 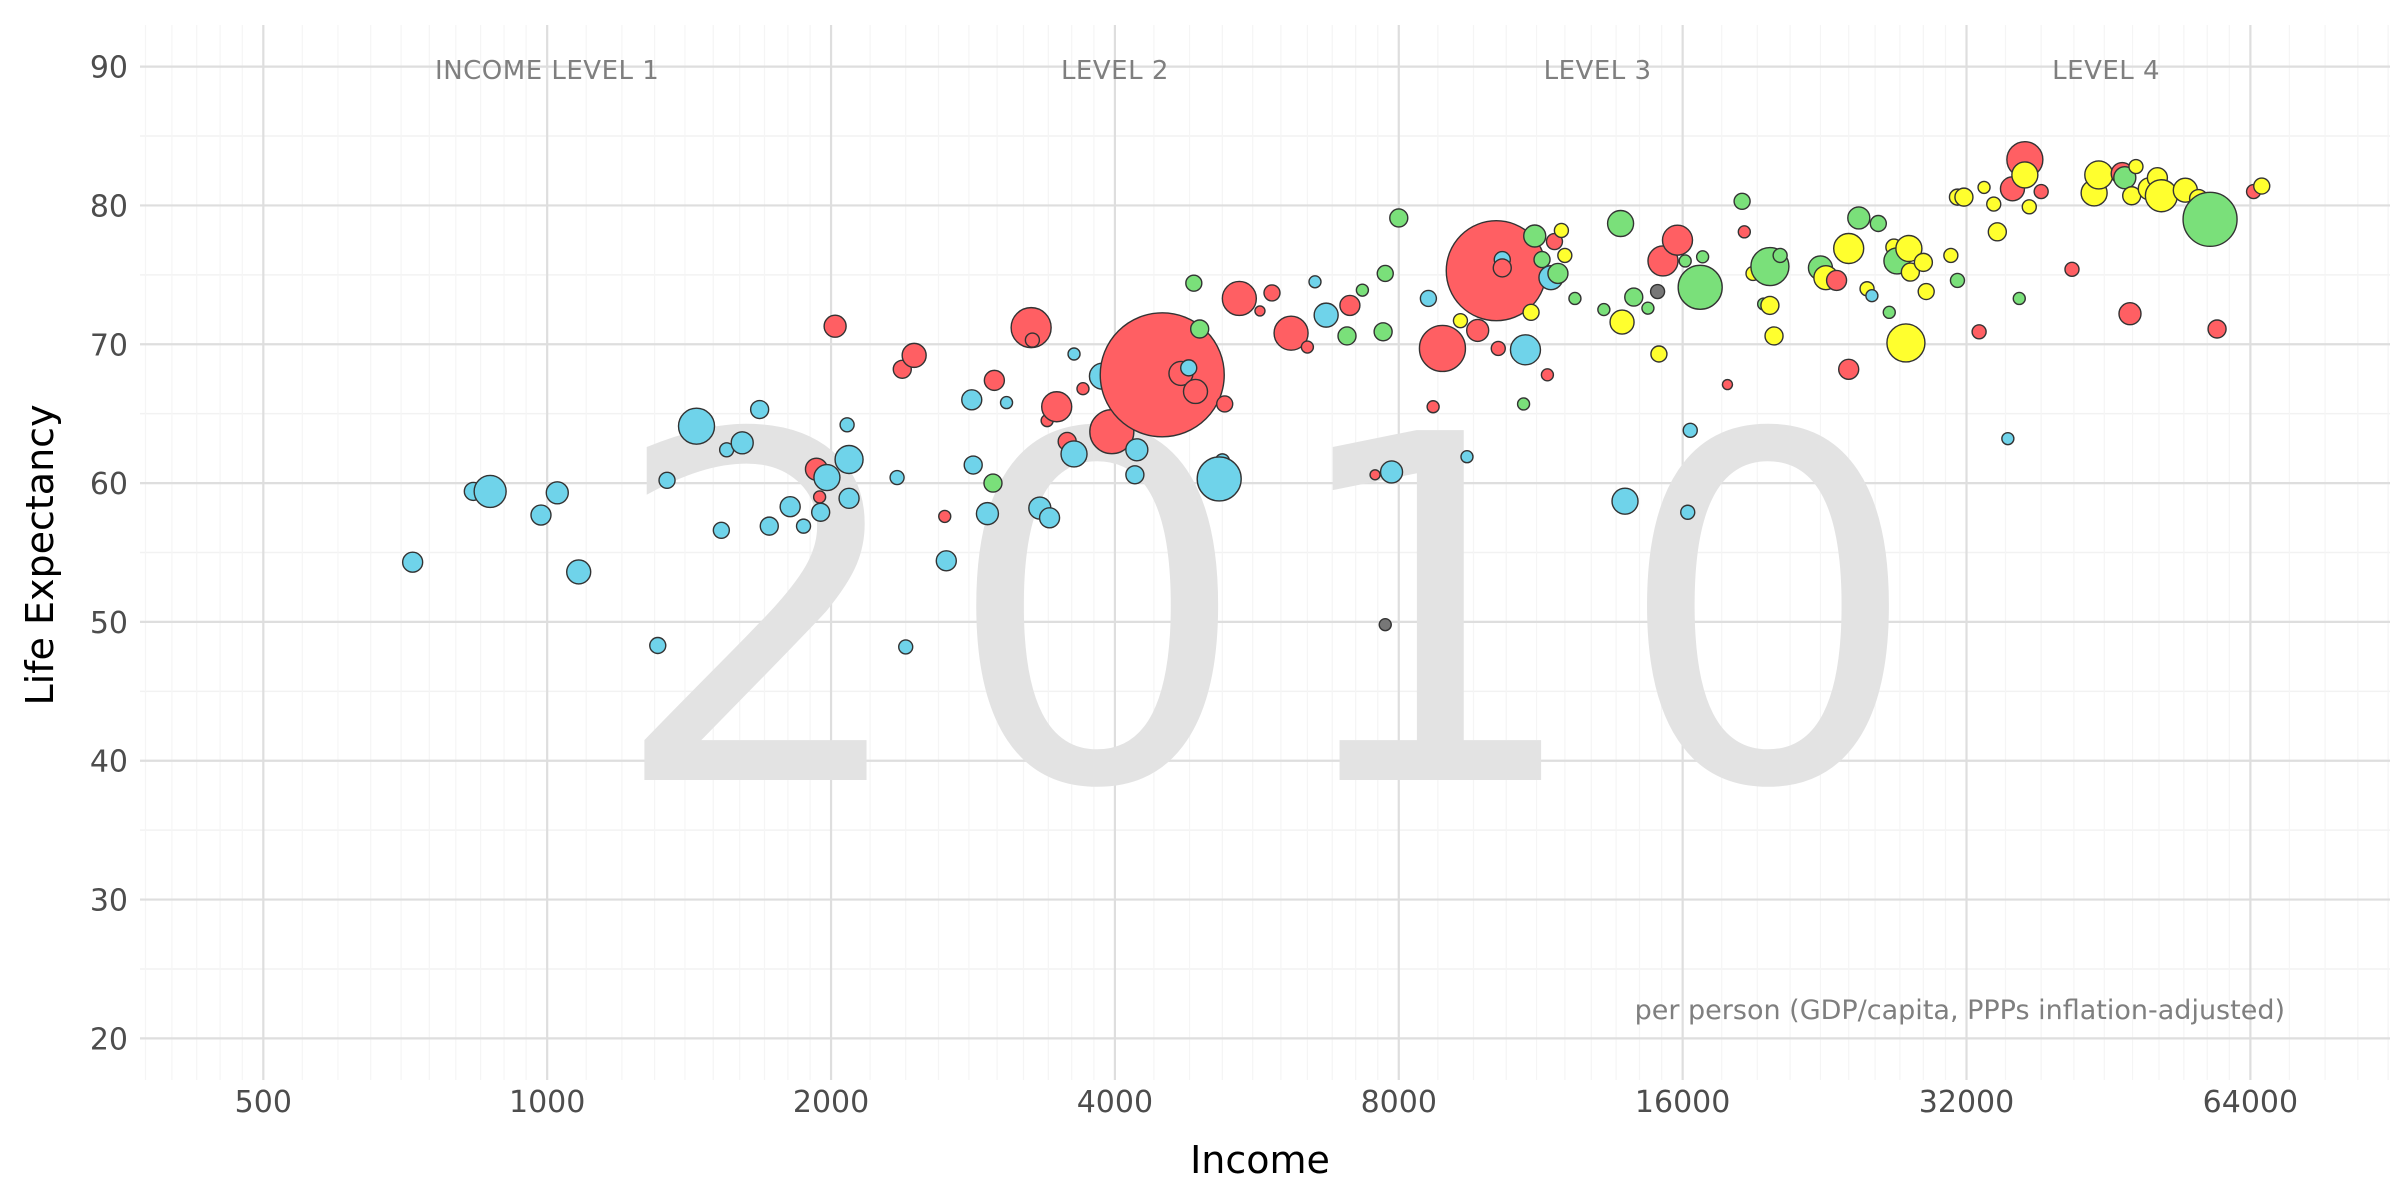 I want to click on income-level-label: LEVEL 2, so click(x=1115, y=71).